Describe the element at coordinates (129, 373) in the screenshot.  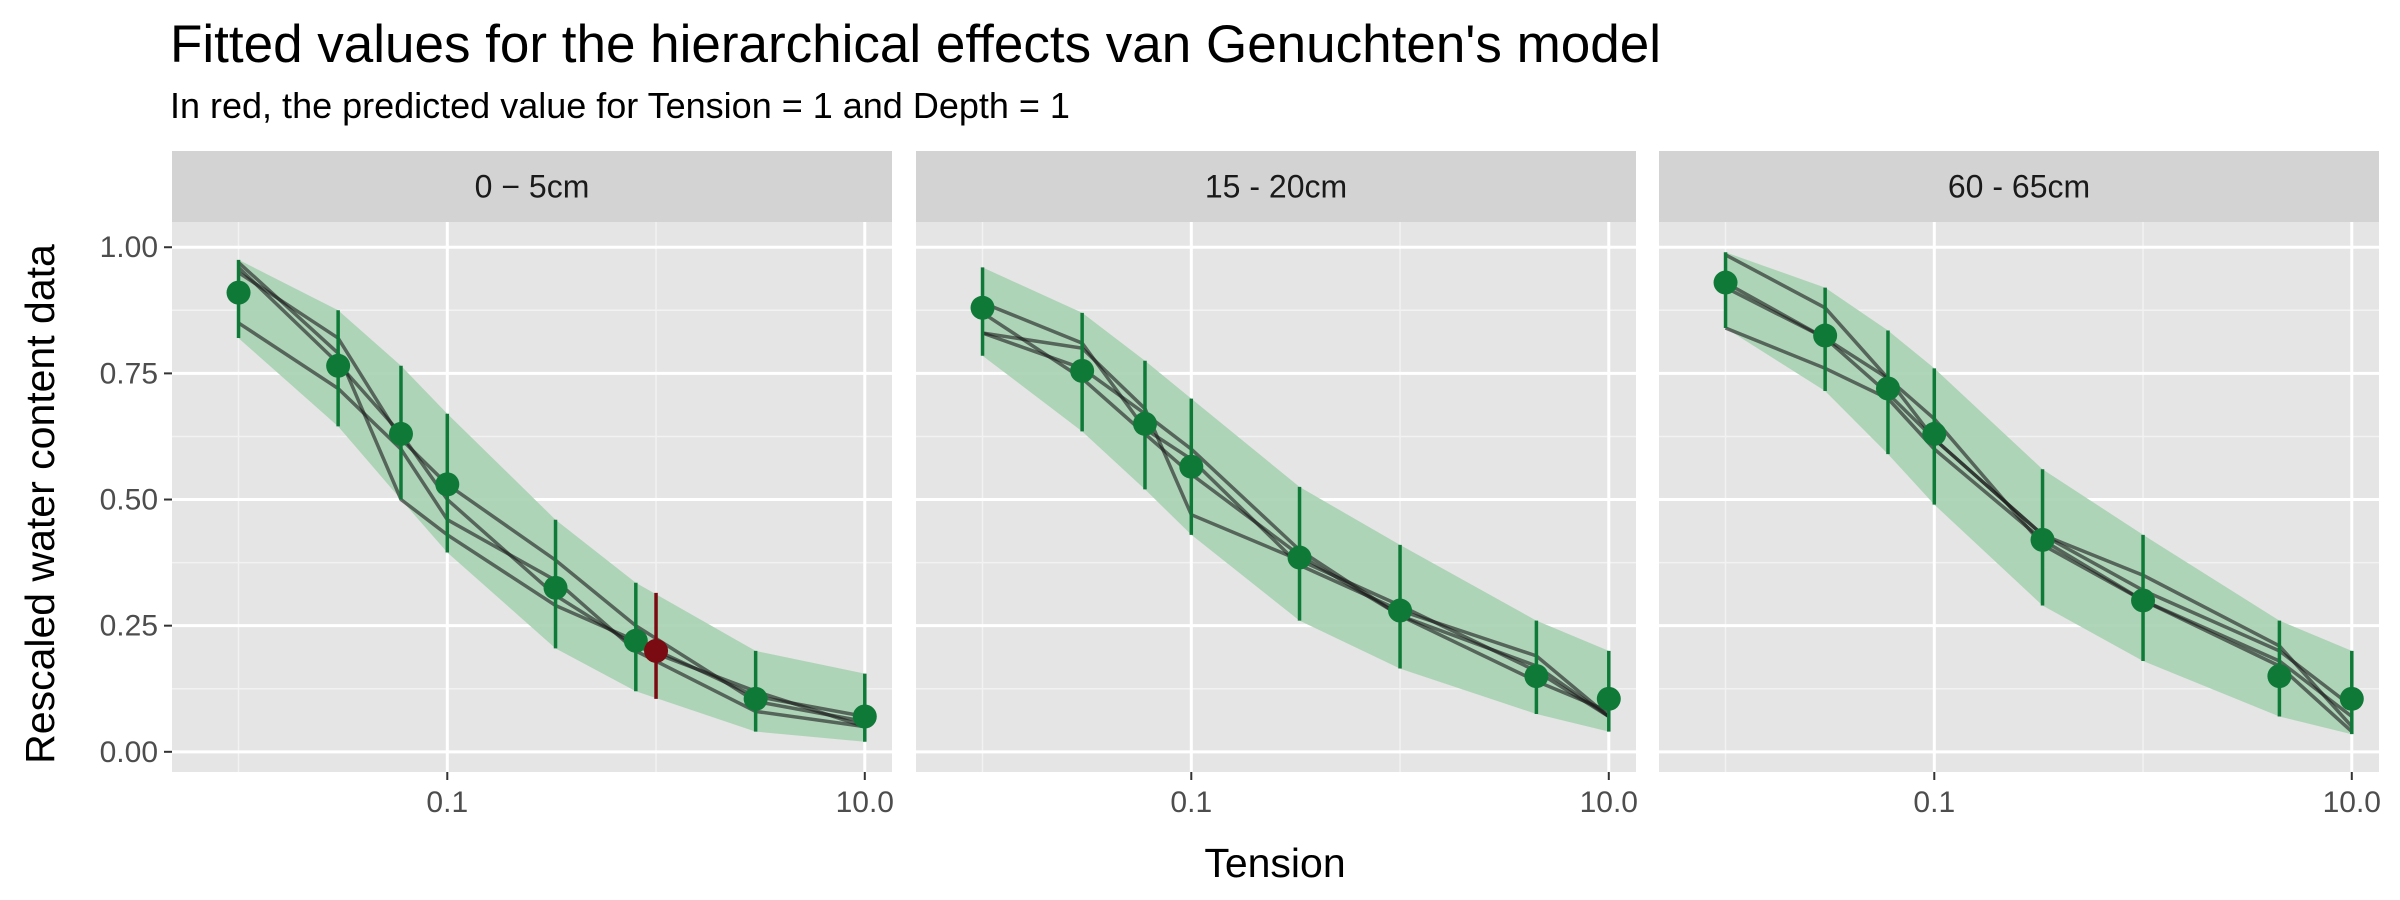
I see `y-tick-label: 0.75` at that location.